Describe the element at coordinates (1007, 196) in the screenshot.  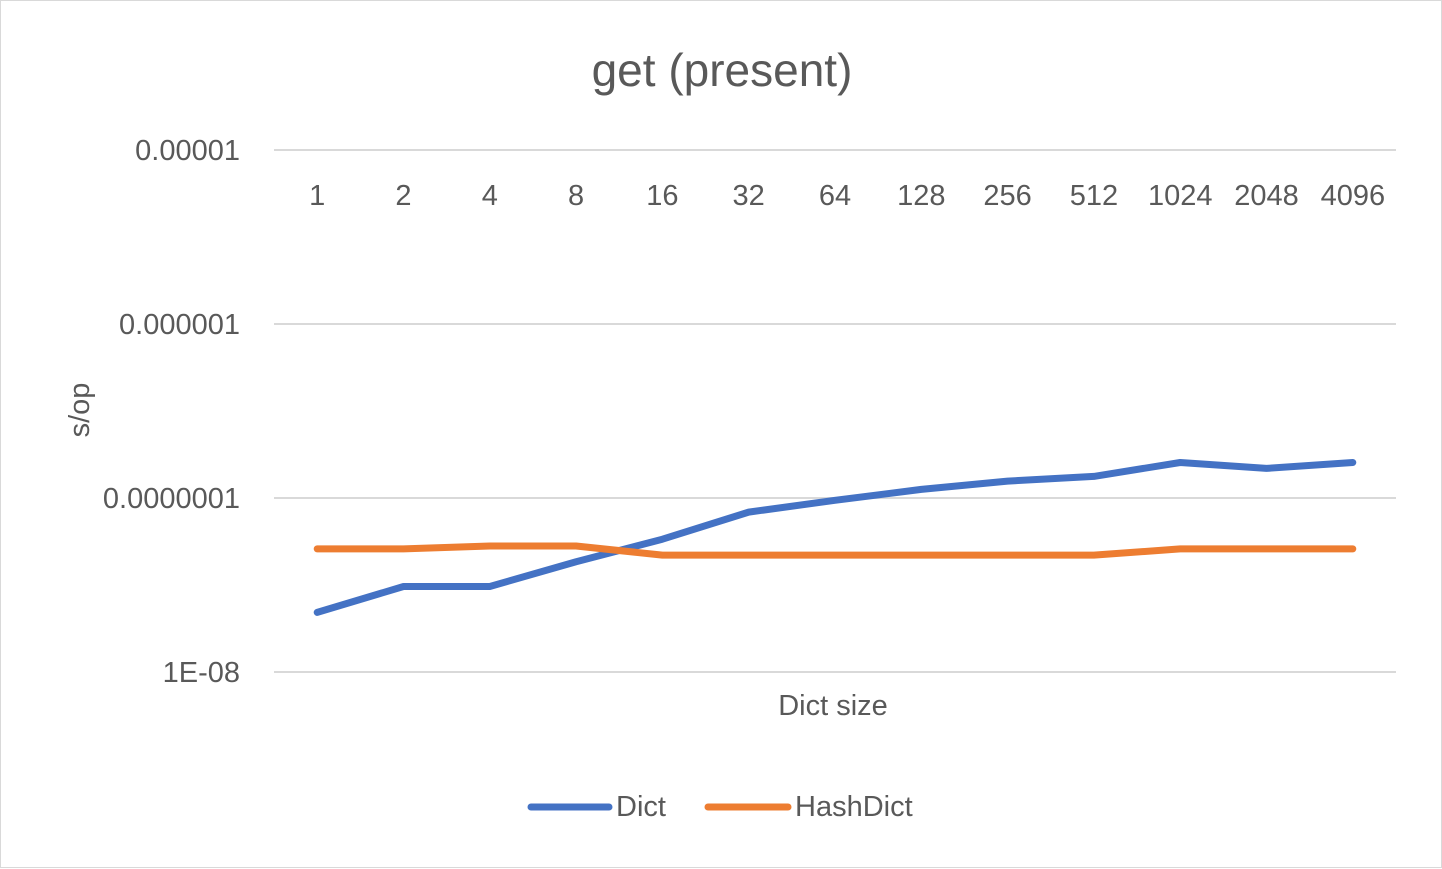
I see `x-tick-label: 256` at that location.